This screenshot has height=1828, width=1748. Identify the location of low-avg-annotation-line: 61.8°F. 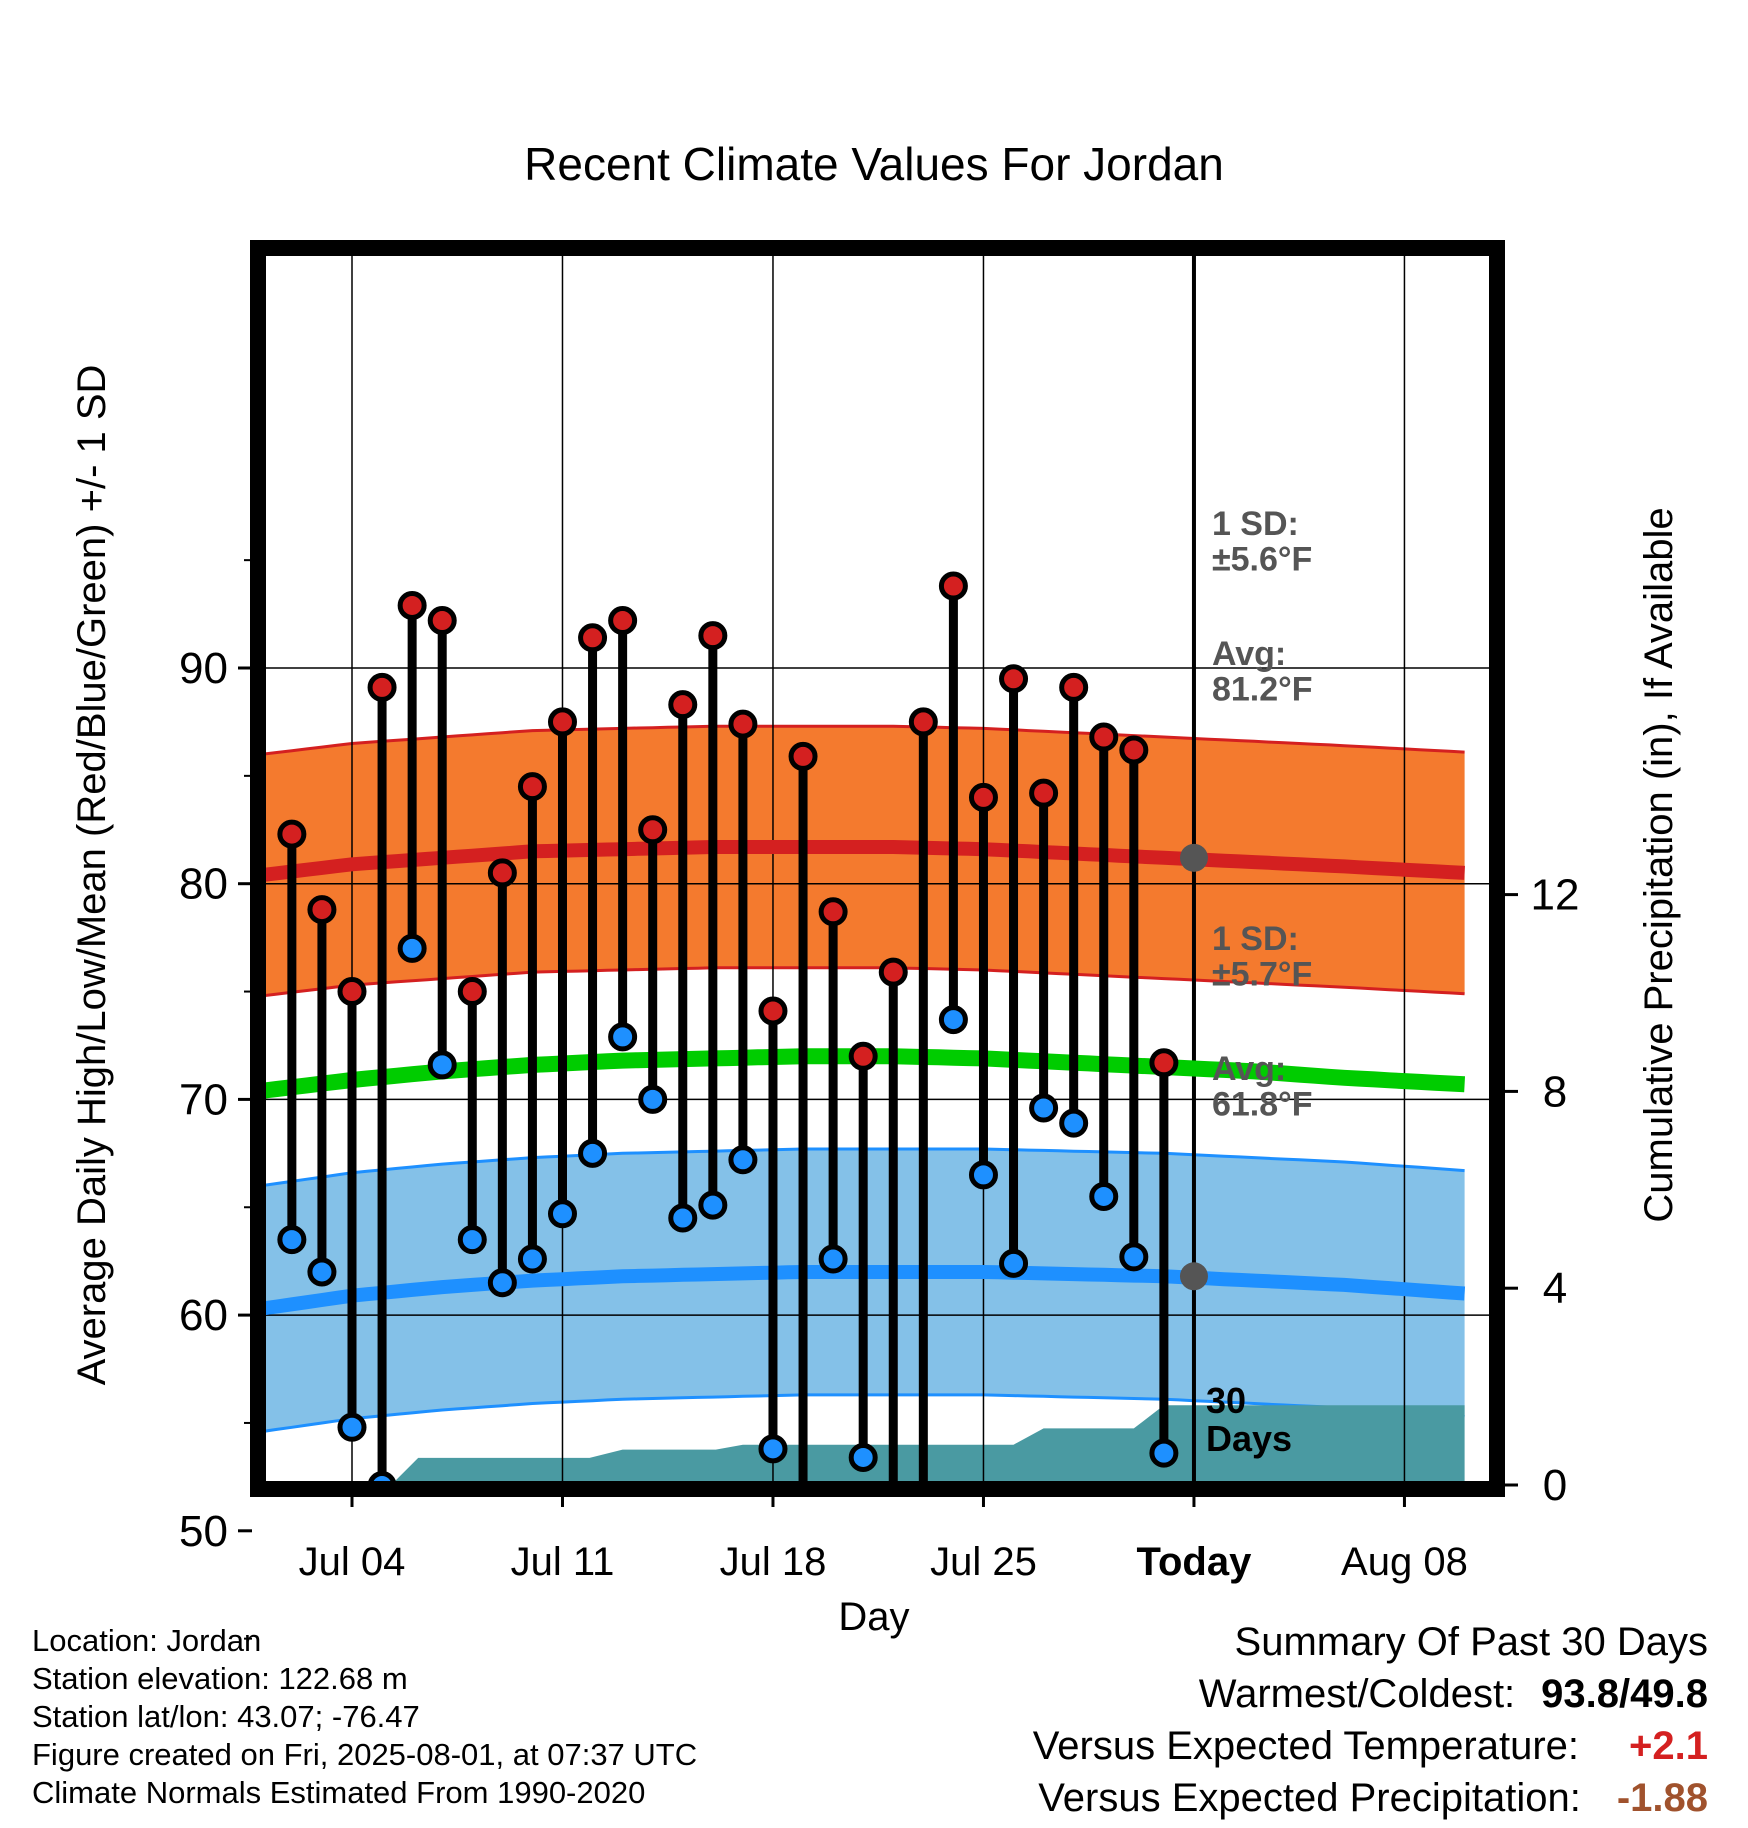
(1262, 1105).